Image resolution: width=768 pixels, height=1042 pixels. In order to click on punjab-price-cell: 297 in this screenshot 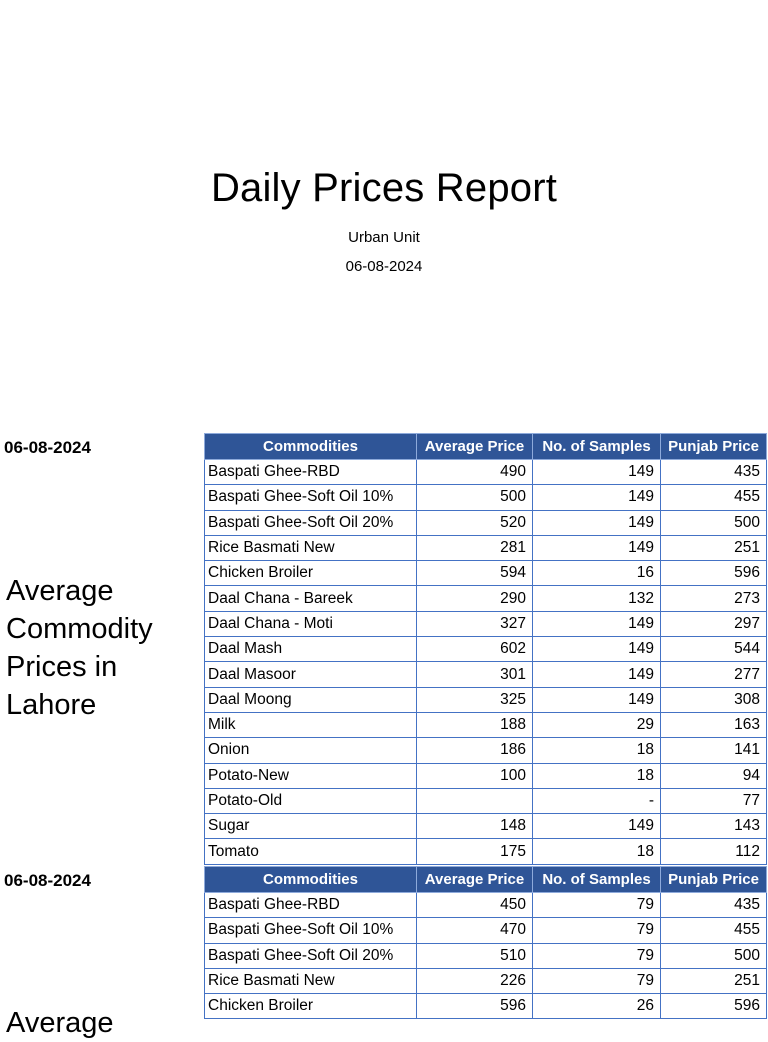, I will do `click(713, 624)`.